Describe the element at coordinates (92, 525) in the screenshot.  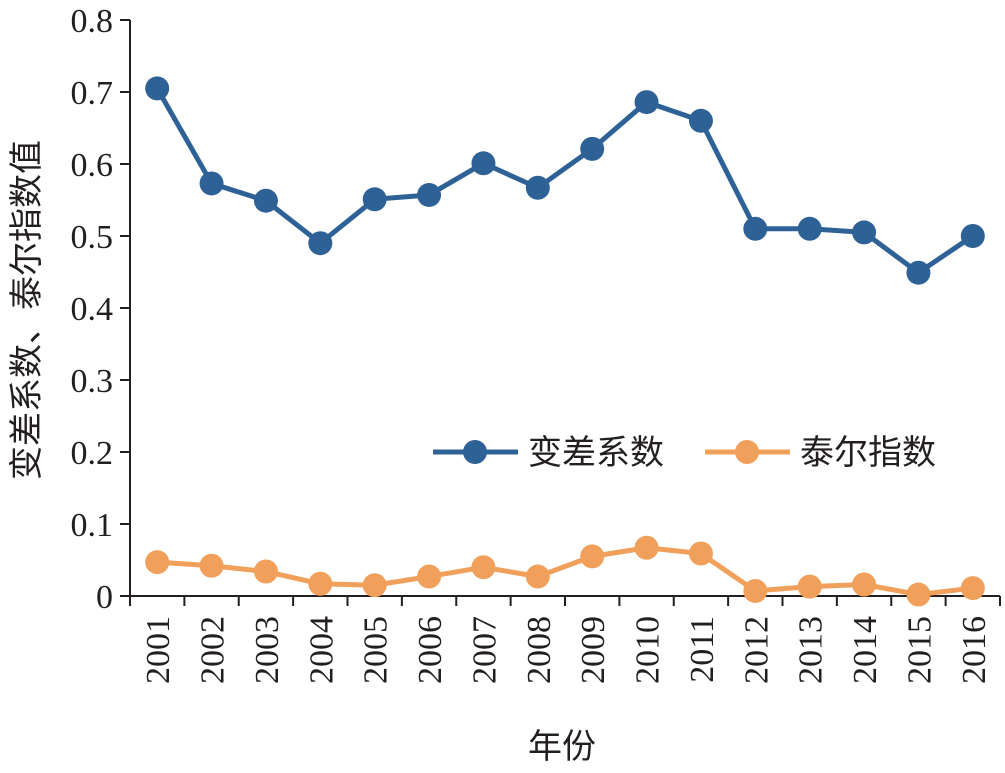
I see `y-tick-label: 0.1` at that location.